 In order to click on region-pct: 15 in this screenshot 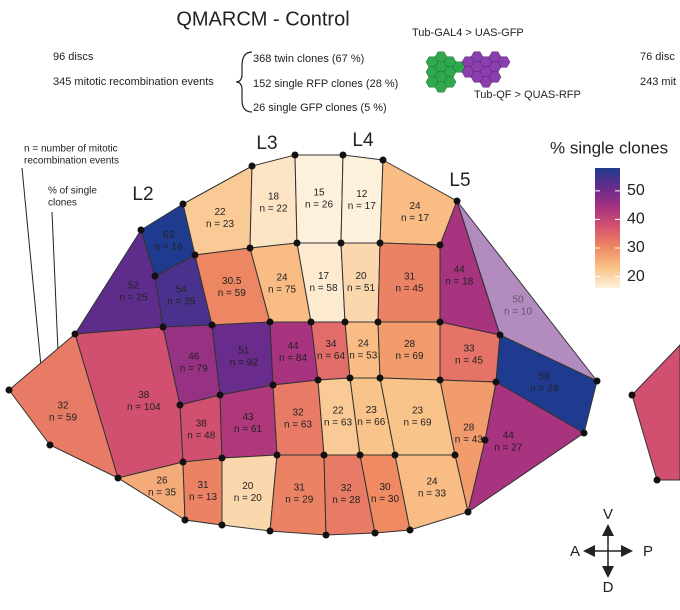, I will do `click(319, 193)`.